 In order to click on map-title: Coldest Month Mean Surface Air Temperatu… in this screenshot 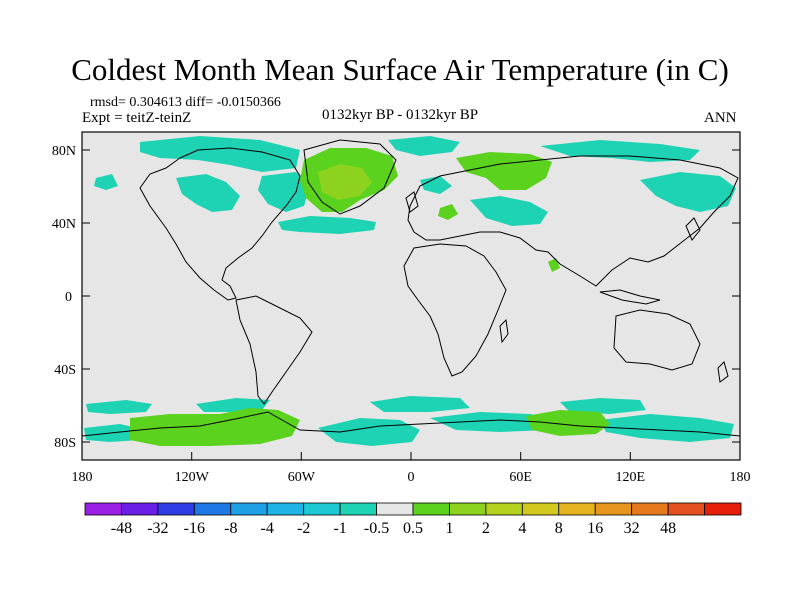, I will do `click(400, 69)`.